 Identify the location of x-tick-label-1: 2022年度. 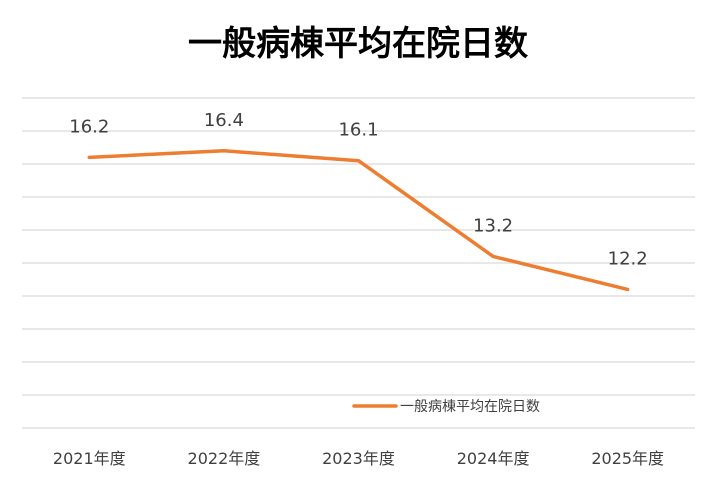
(224, 458).